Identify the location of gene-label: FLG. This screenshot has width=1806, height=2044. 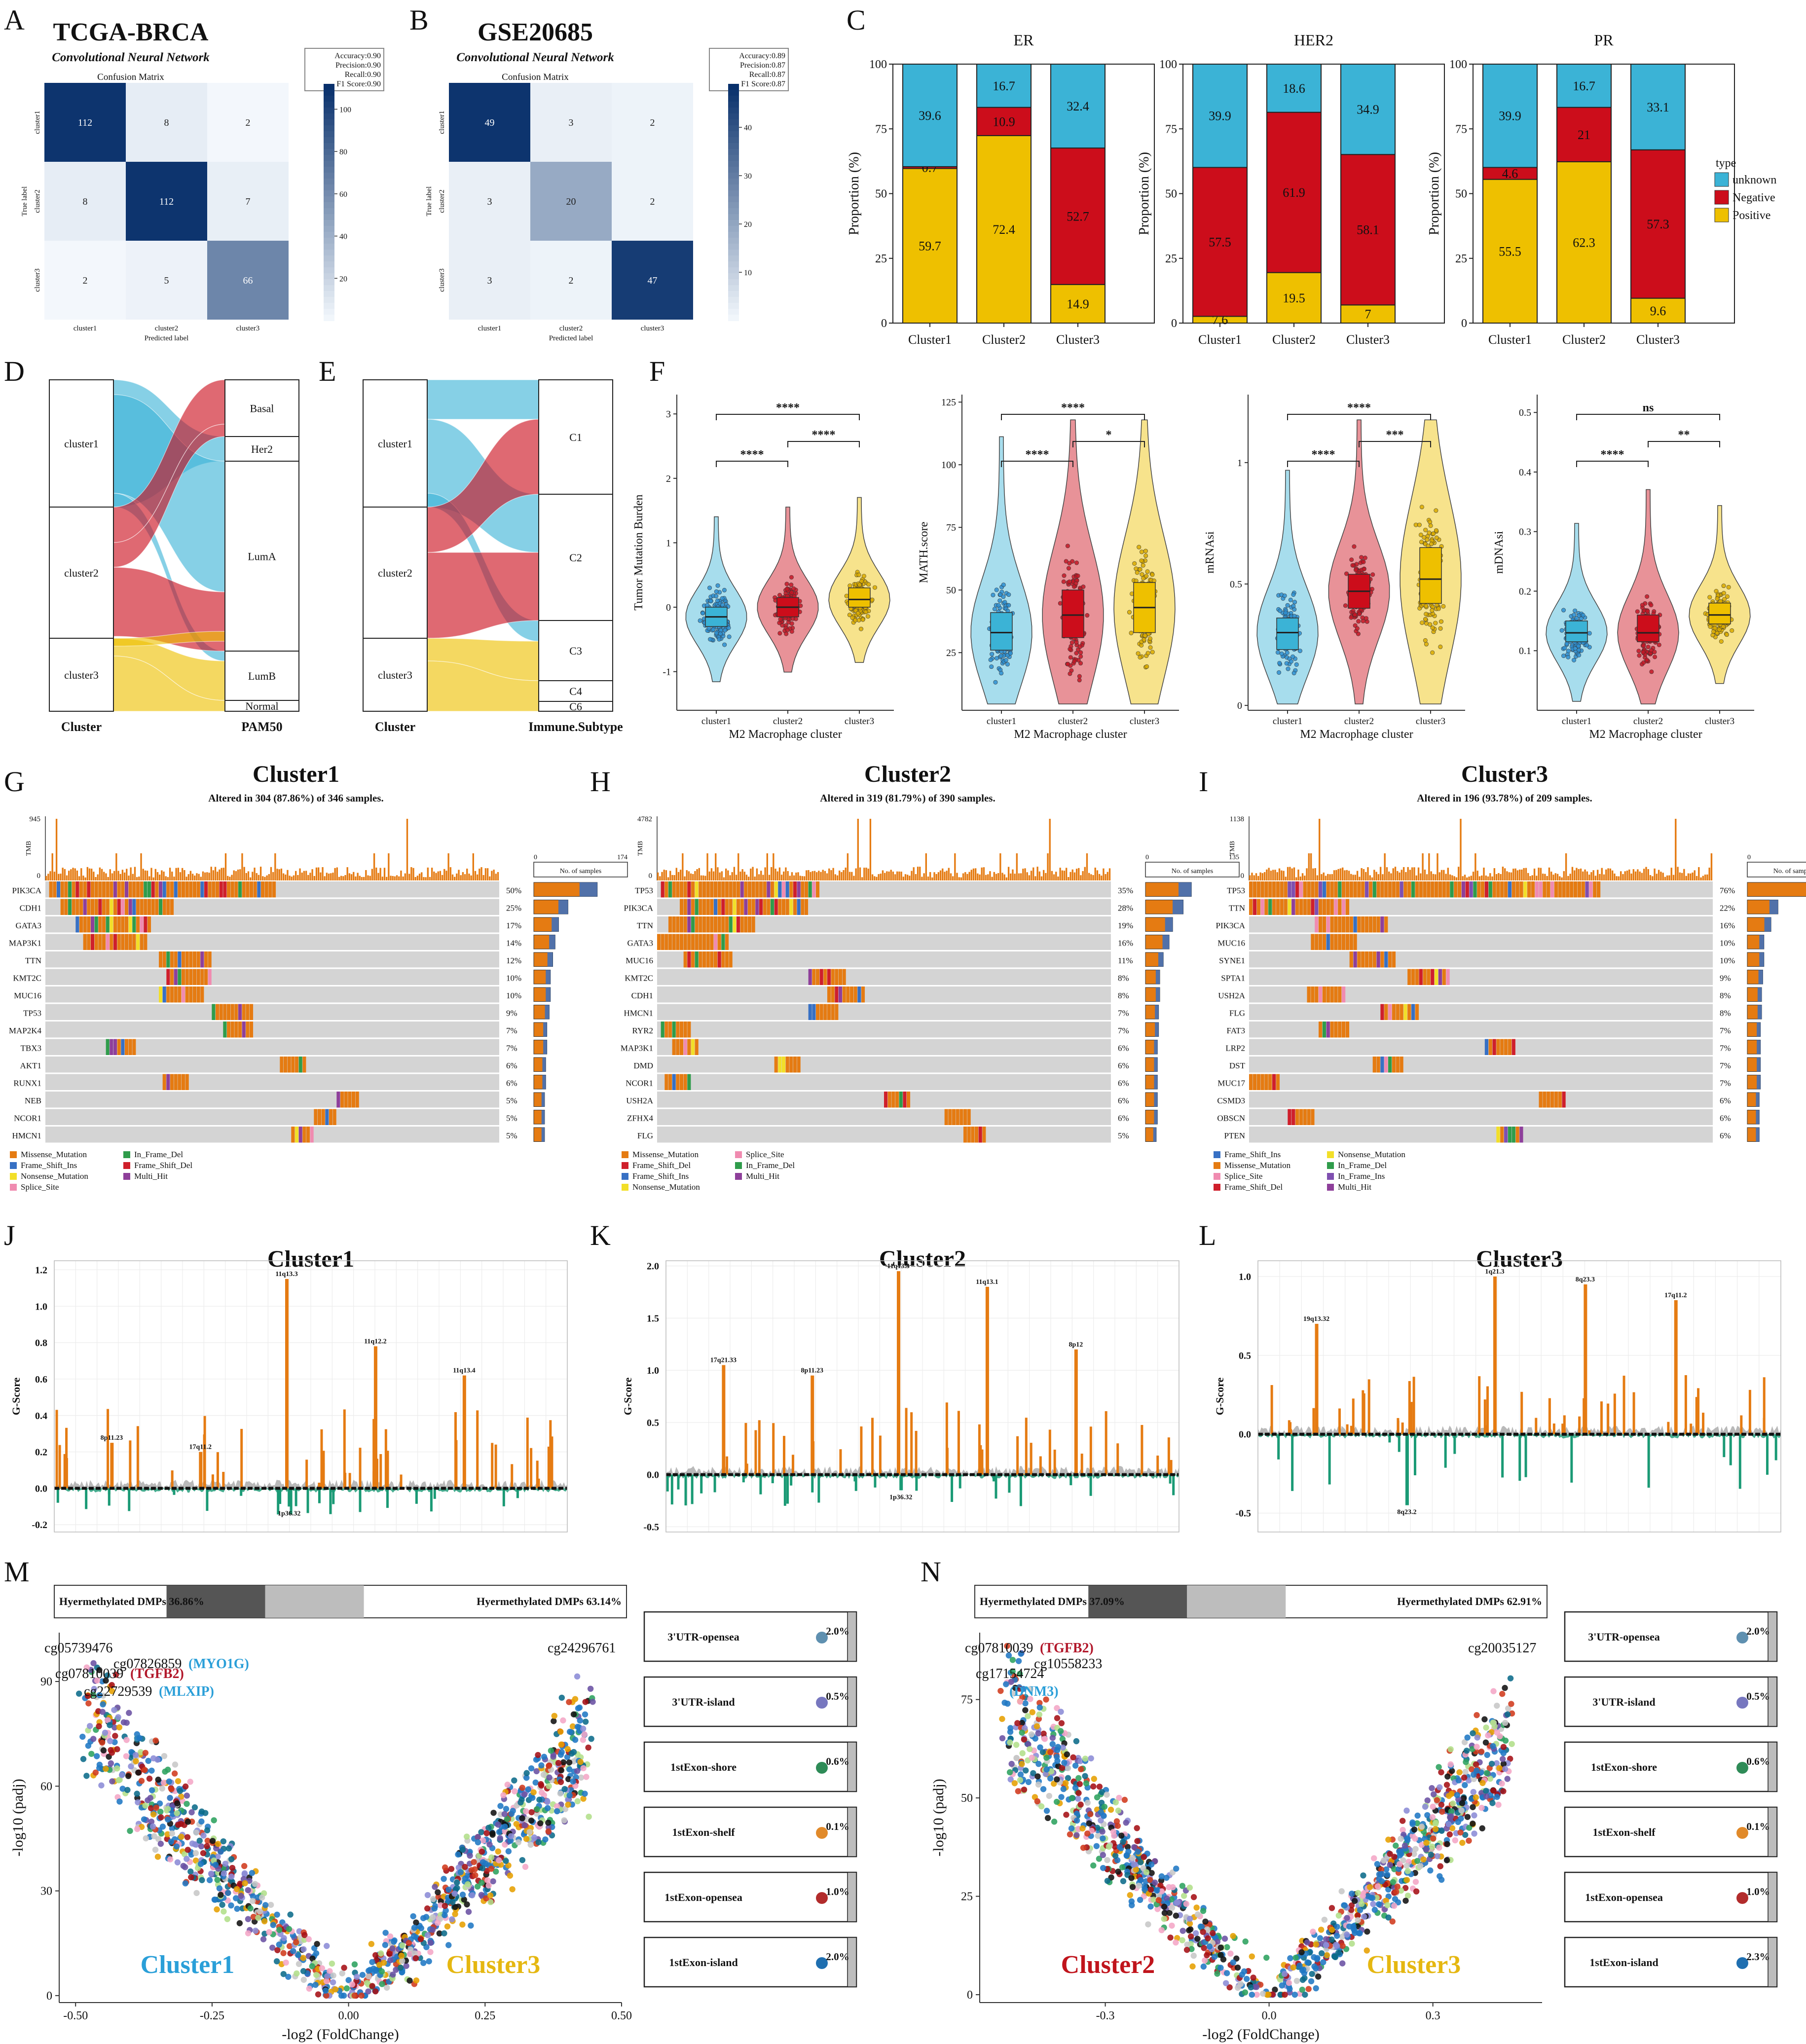
(1237, 1013).